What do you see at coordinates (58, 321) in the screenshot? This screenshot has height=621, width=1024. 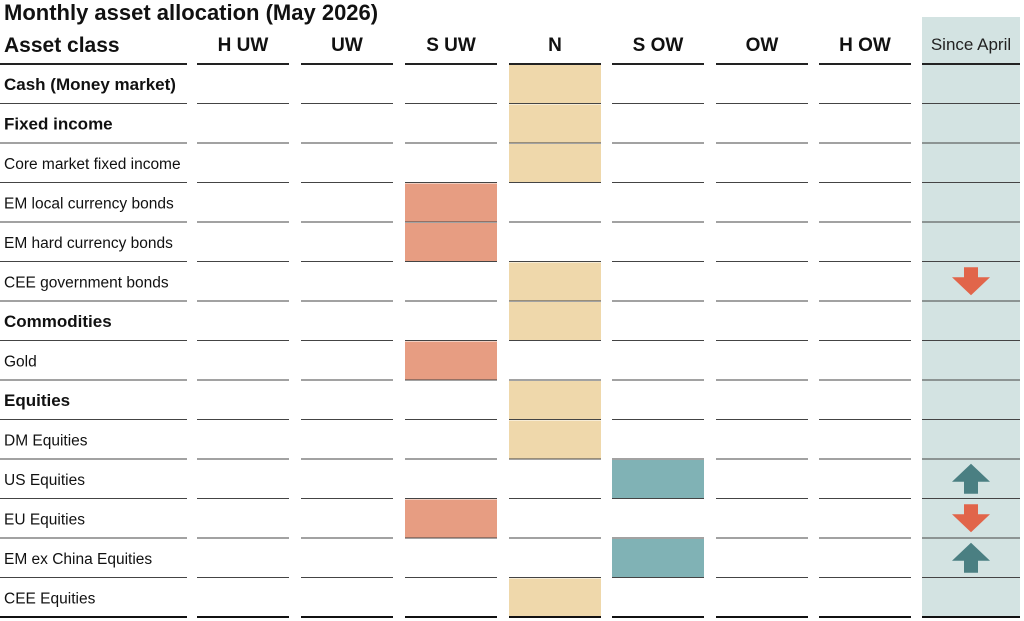 I see `row-label: Commodities` at bounding box center [58, 321].